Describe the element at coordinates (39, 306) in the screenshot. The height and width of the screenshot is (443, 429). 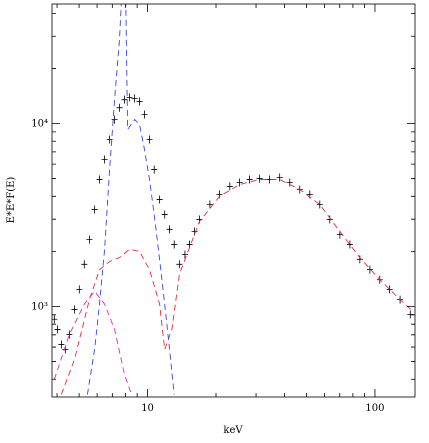
I see `y-tick-label: 10³` at that location.